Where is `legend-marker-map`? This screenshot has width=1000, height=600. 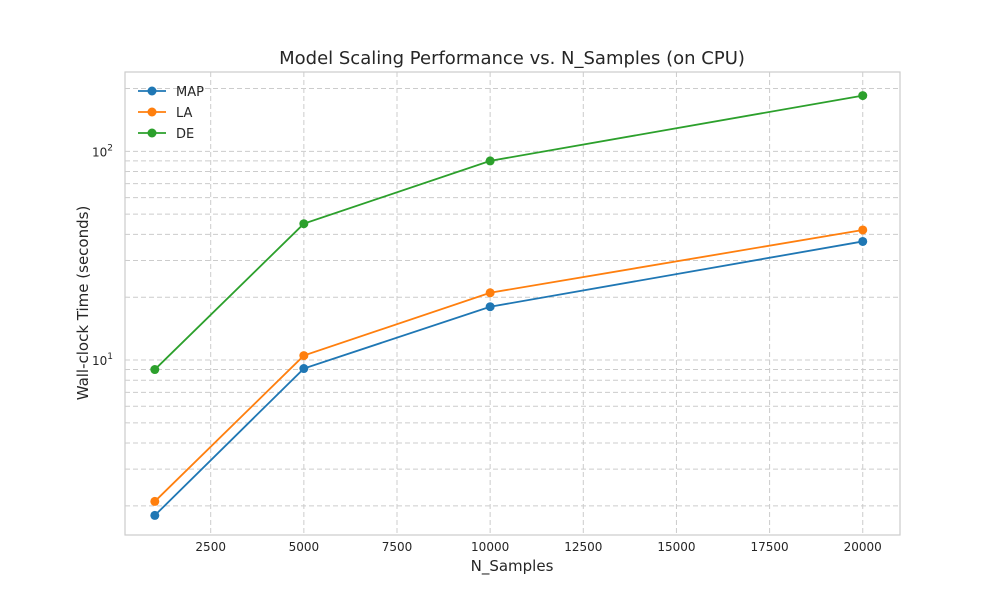 legend-marker-map is located at coordinates (152, 91).